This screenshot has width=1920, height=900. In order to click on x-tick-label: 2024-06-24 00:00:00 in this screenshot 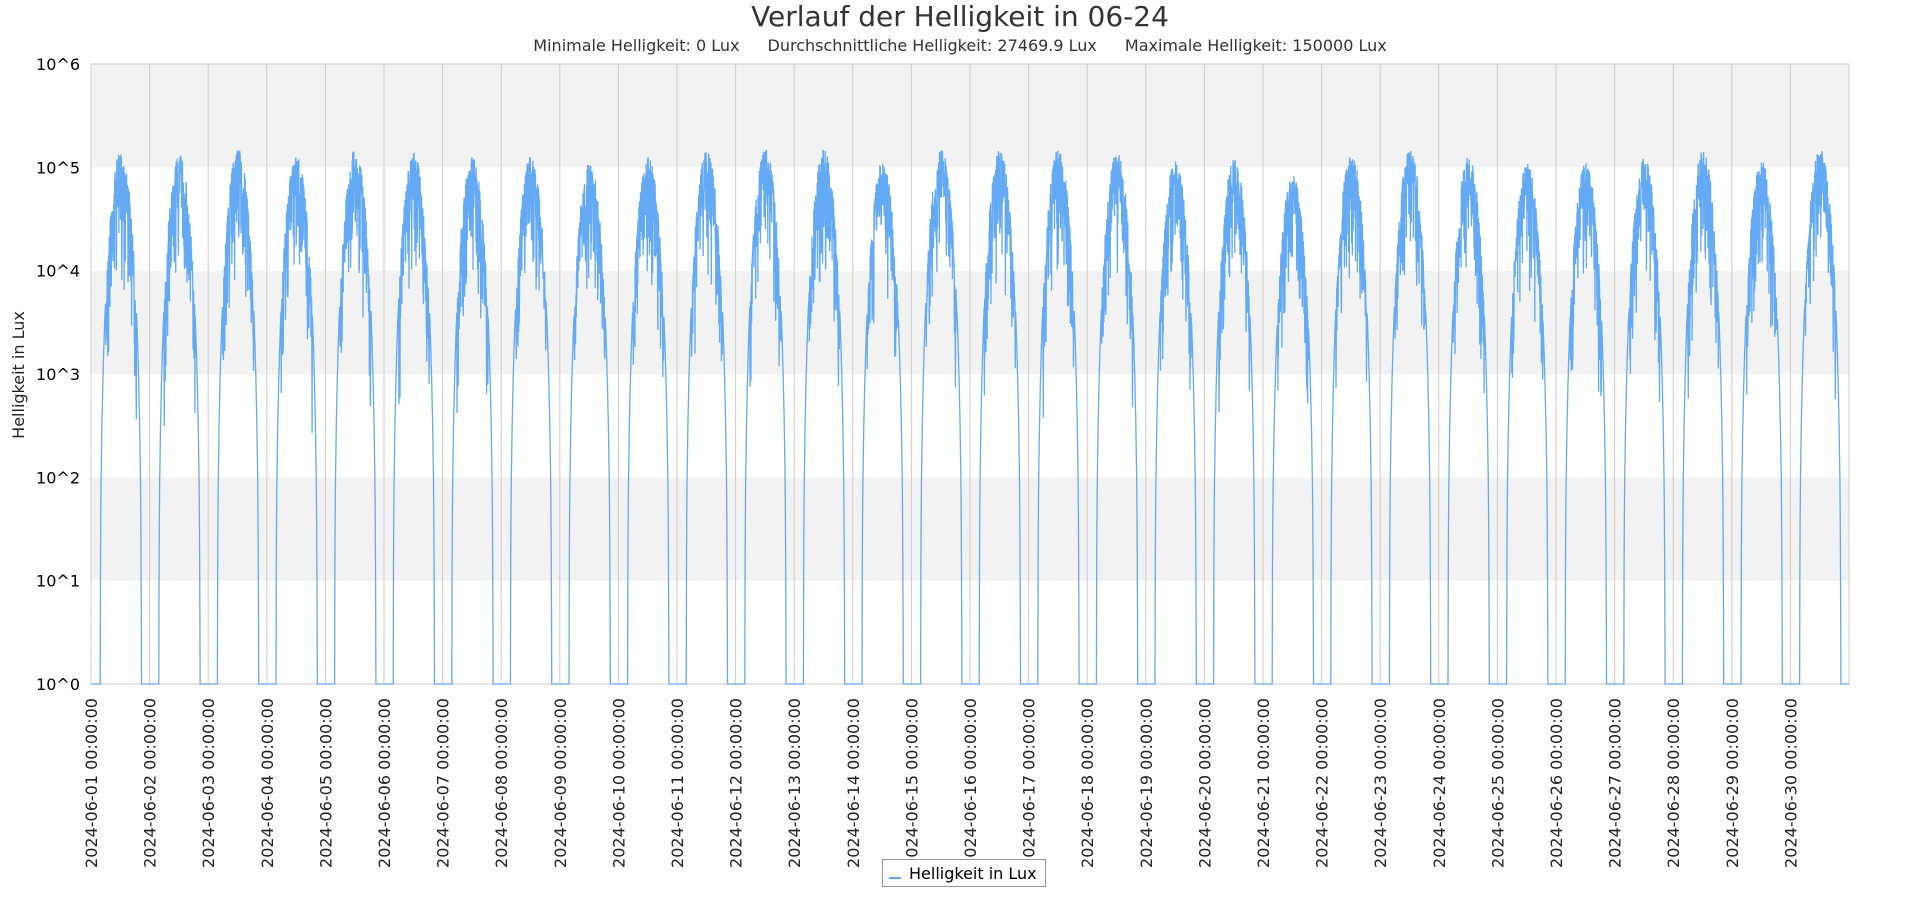, I will do `click(1439, 783)`.